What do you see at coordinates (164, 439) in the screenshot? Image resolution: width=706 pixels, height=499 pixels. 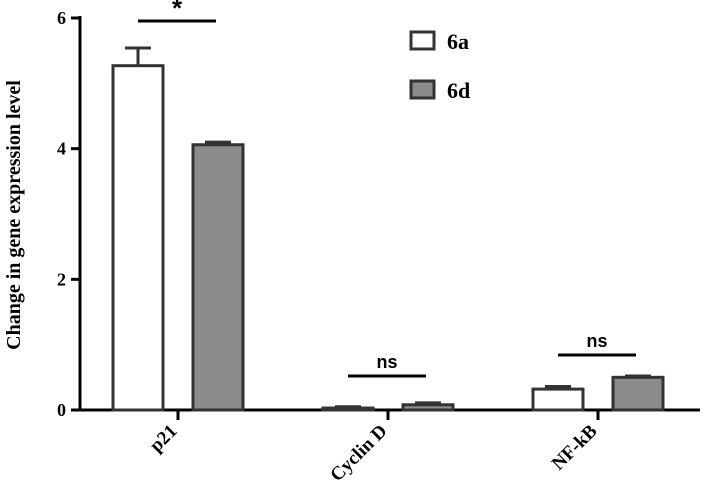 I see `x-tick-label: p21` at bounding box center [164, 439].